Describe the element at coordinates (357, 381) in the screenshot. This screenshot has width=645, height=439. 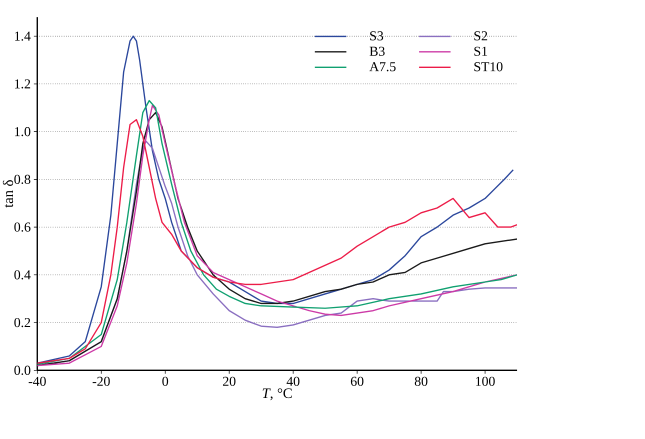
I see `x-tick-label: 60` at that location.